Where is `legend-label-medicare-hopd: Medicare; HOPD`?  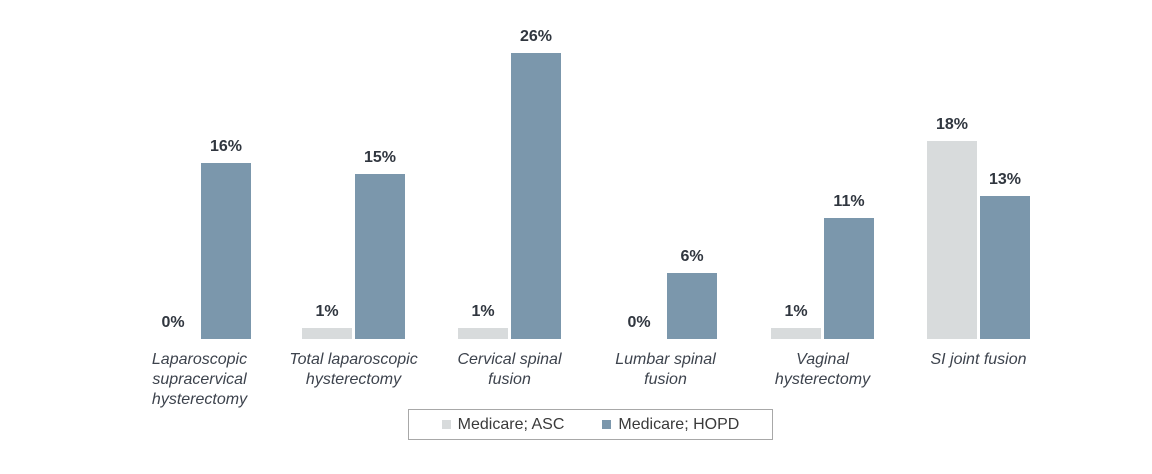 legend-label-medicare-hopd: Medicare; HOPD is located at coordinates (679, 424).